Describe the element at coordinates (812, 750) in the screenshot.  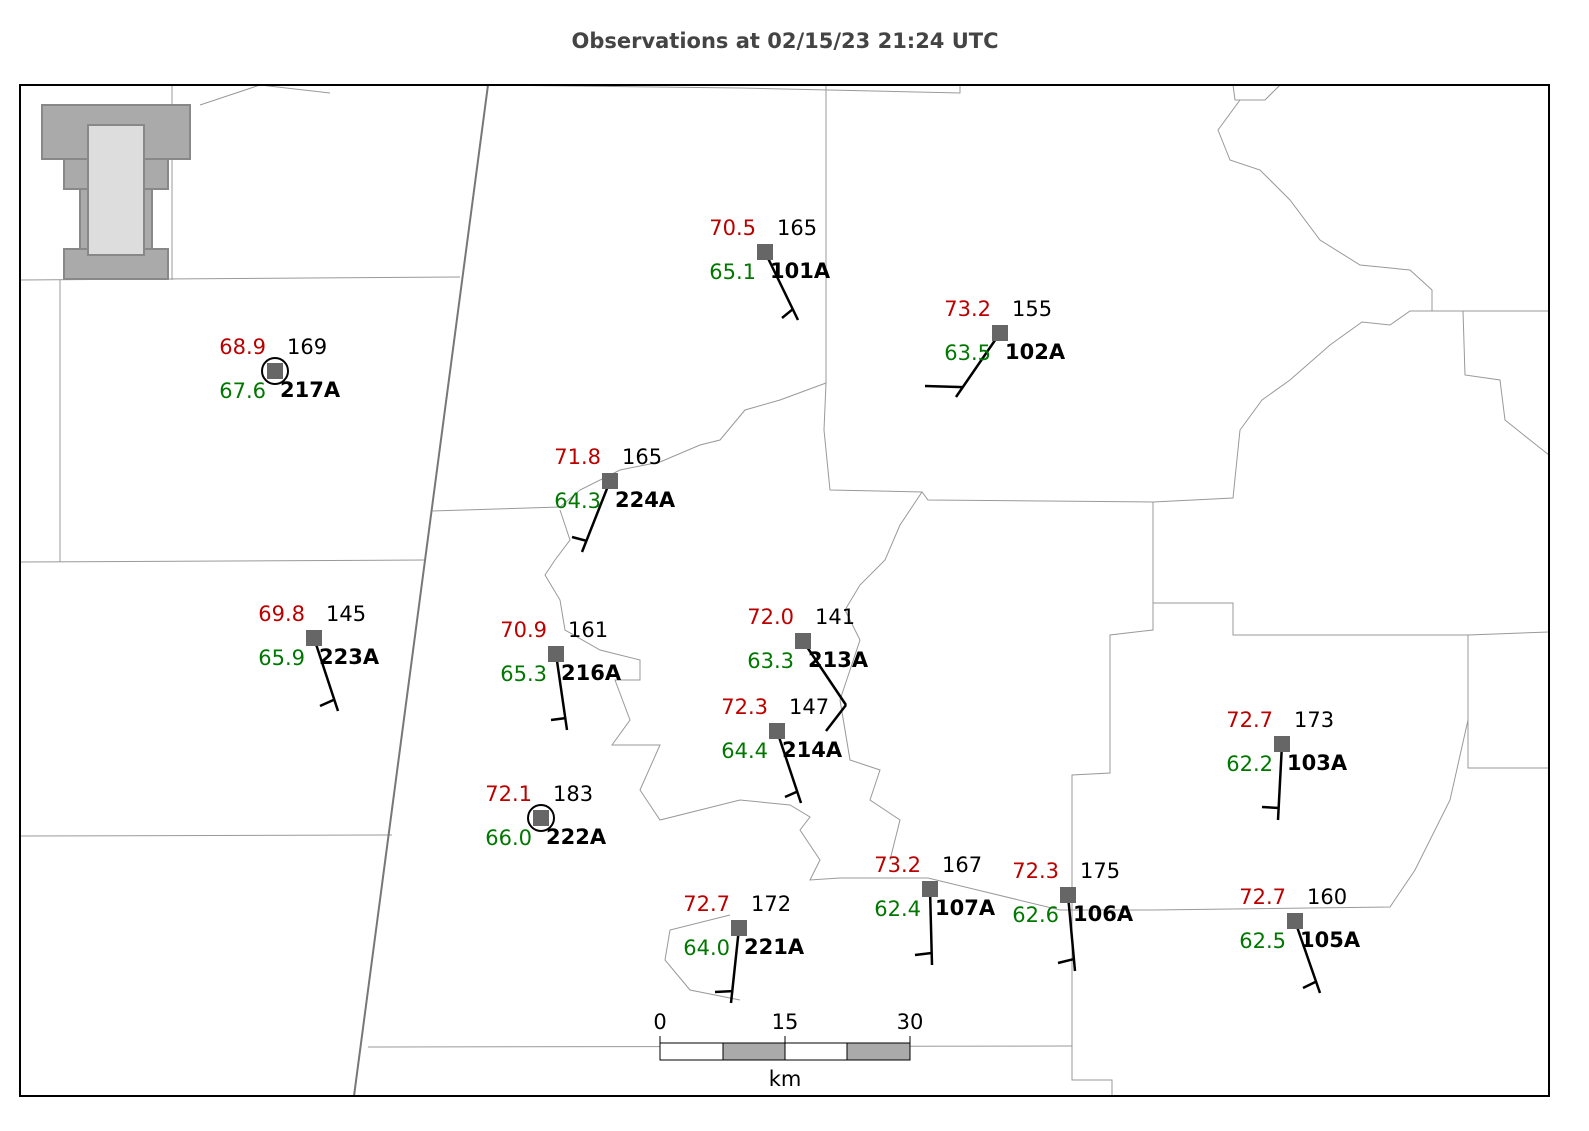
I see `station-id: 214A` at that location.